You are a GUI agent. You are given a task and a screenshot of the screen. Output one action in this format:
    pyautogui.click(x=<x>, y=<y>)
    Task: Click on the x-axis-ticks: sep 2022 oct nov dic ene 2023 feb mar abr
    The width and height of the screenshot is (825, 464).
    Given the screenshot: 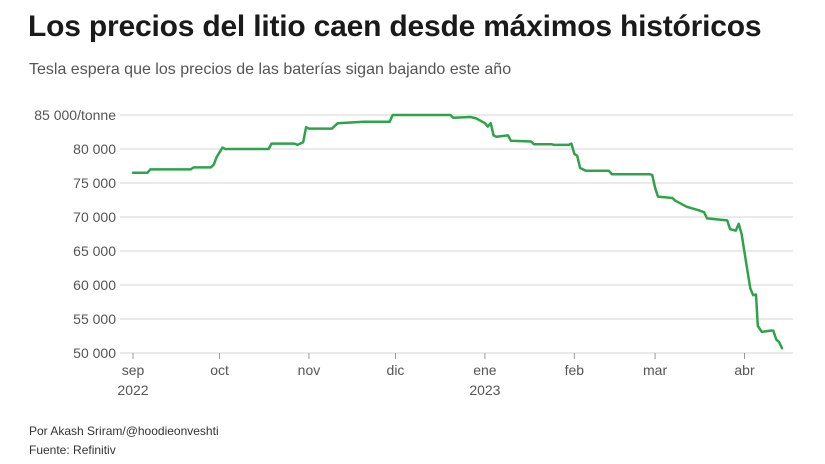 What is the action you would take?
    pyautogui.click(x=436, y=375)
    